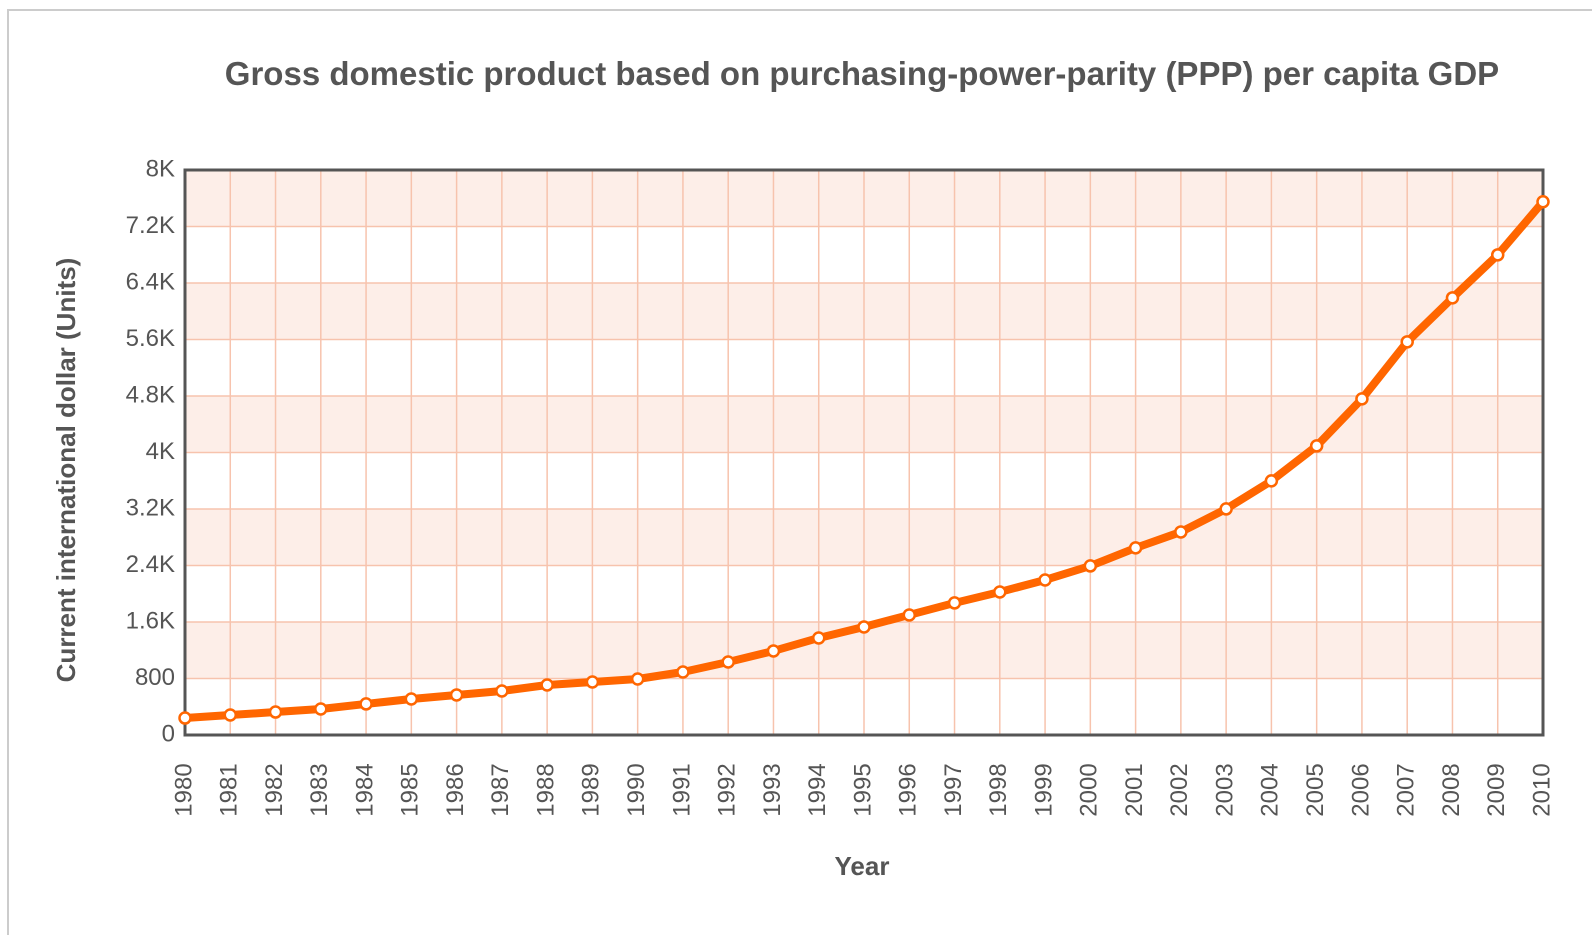  Describe the element at coordinates (591, 789) in the screenshot. I see `x-tick-label: 1989` at that location.